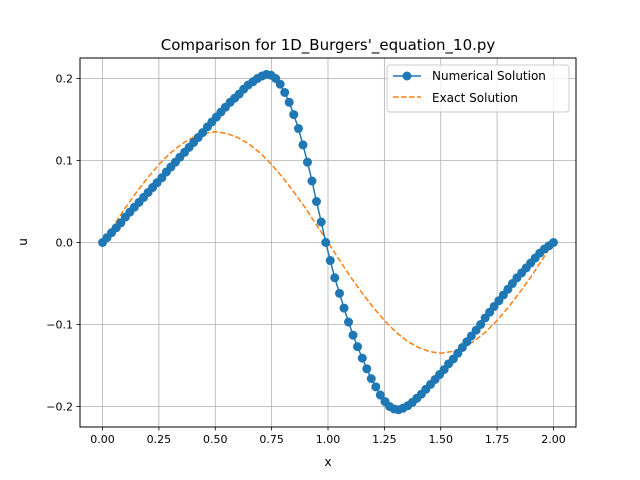  I want to click on x-tick-label: 0.00, so click(102, 439).